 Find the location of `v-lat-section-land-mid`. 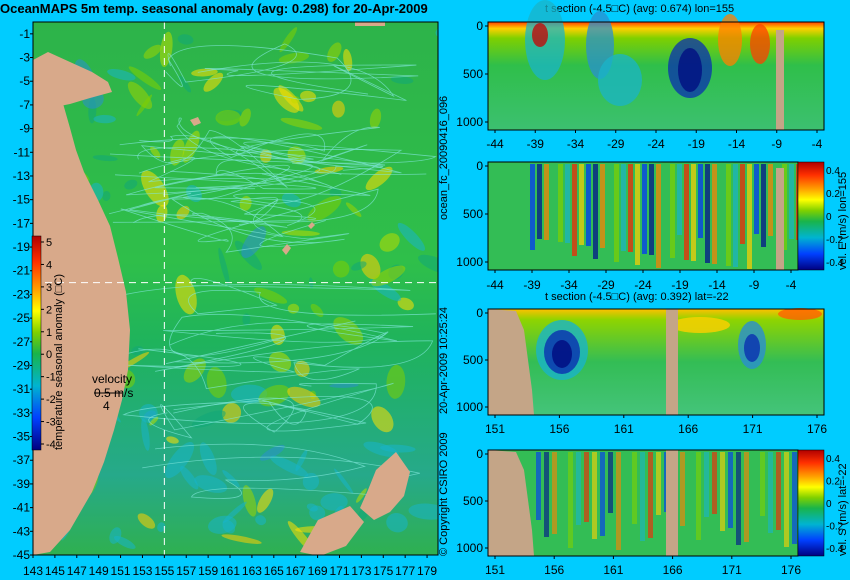

v-lat-section-land-mid is located at coordinates (672, 503).